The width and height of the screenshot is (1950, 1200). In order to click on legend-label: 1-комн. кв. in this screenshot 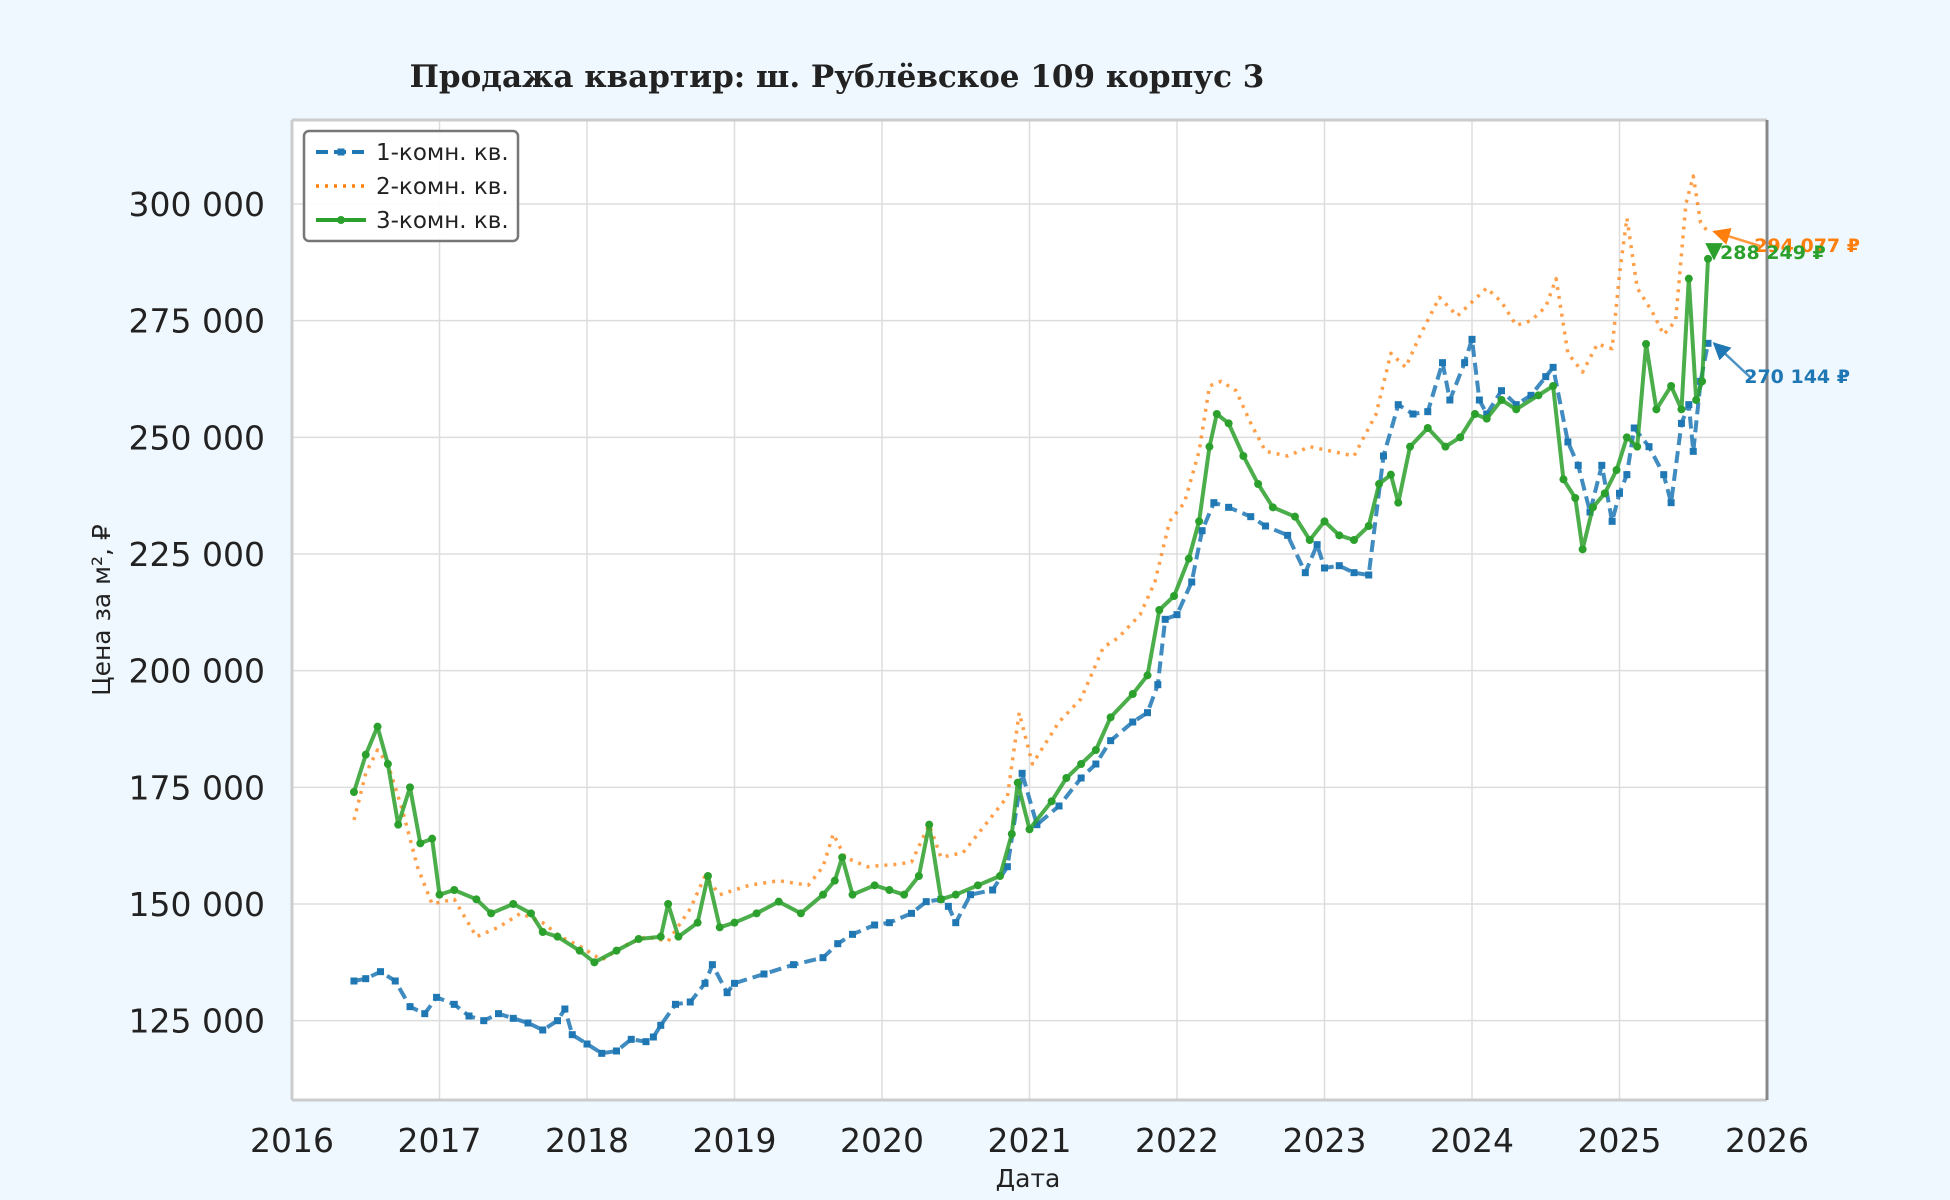, I will do `click(442, 153)`.